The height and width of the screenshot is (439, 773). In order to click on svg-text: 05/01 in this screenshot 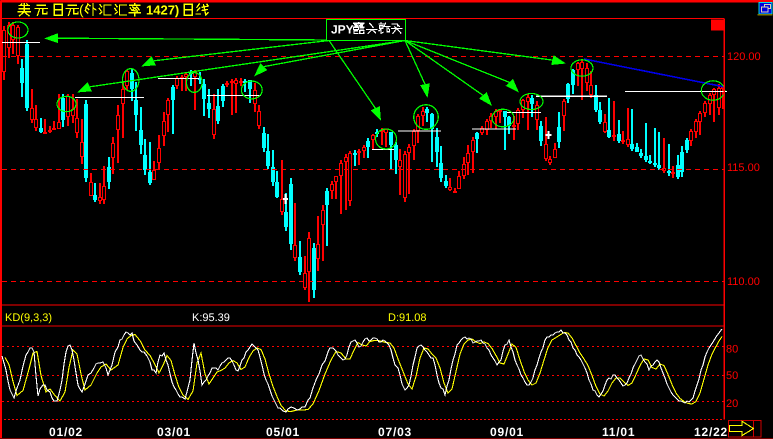, I will do `click(283, 432)`.